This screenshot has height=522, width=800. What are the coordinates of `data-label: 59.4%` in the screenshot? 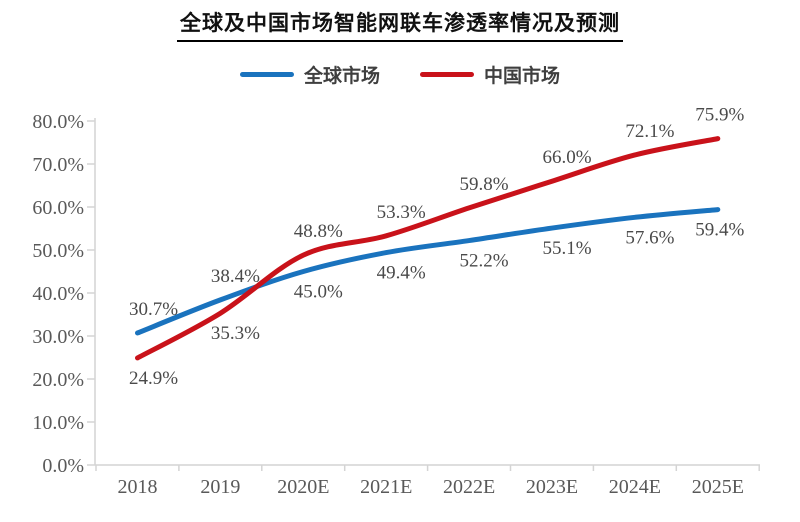 It's located at (719, 230).